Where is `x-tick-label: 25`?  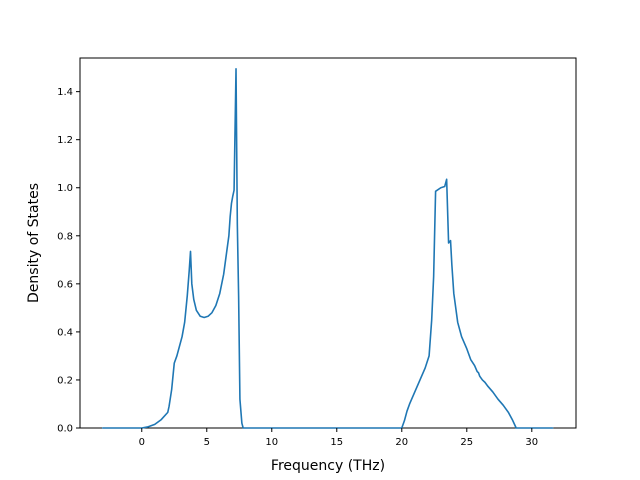
x-tick-label: 25 is located at coordinates (466, 442).